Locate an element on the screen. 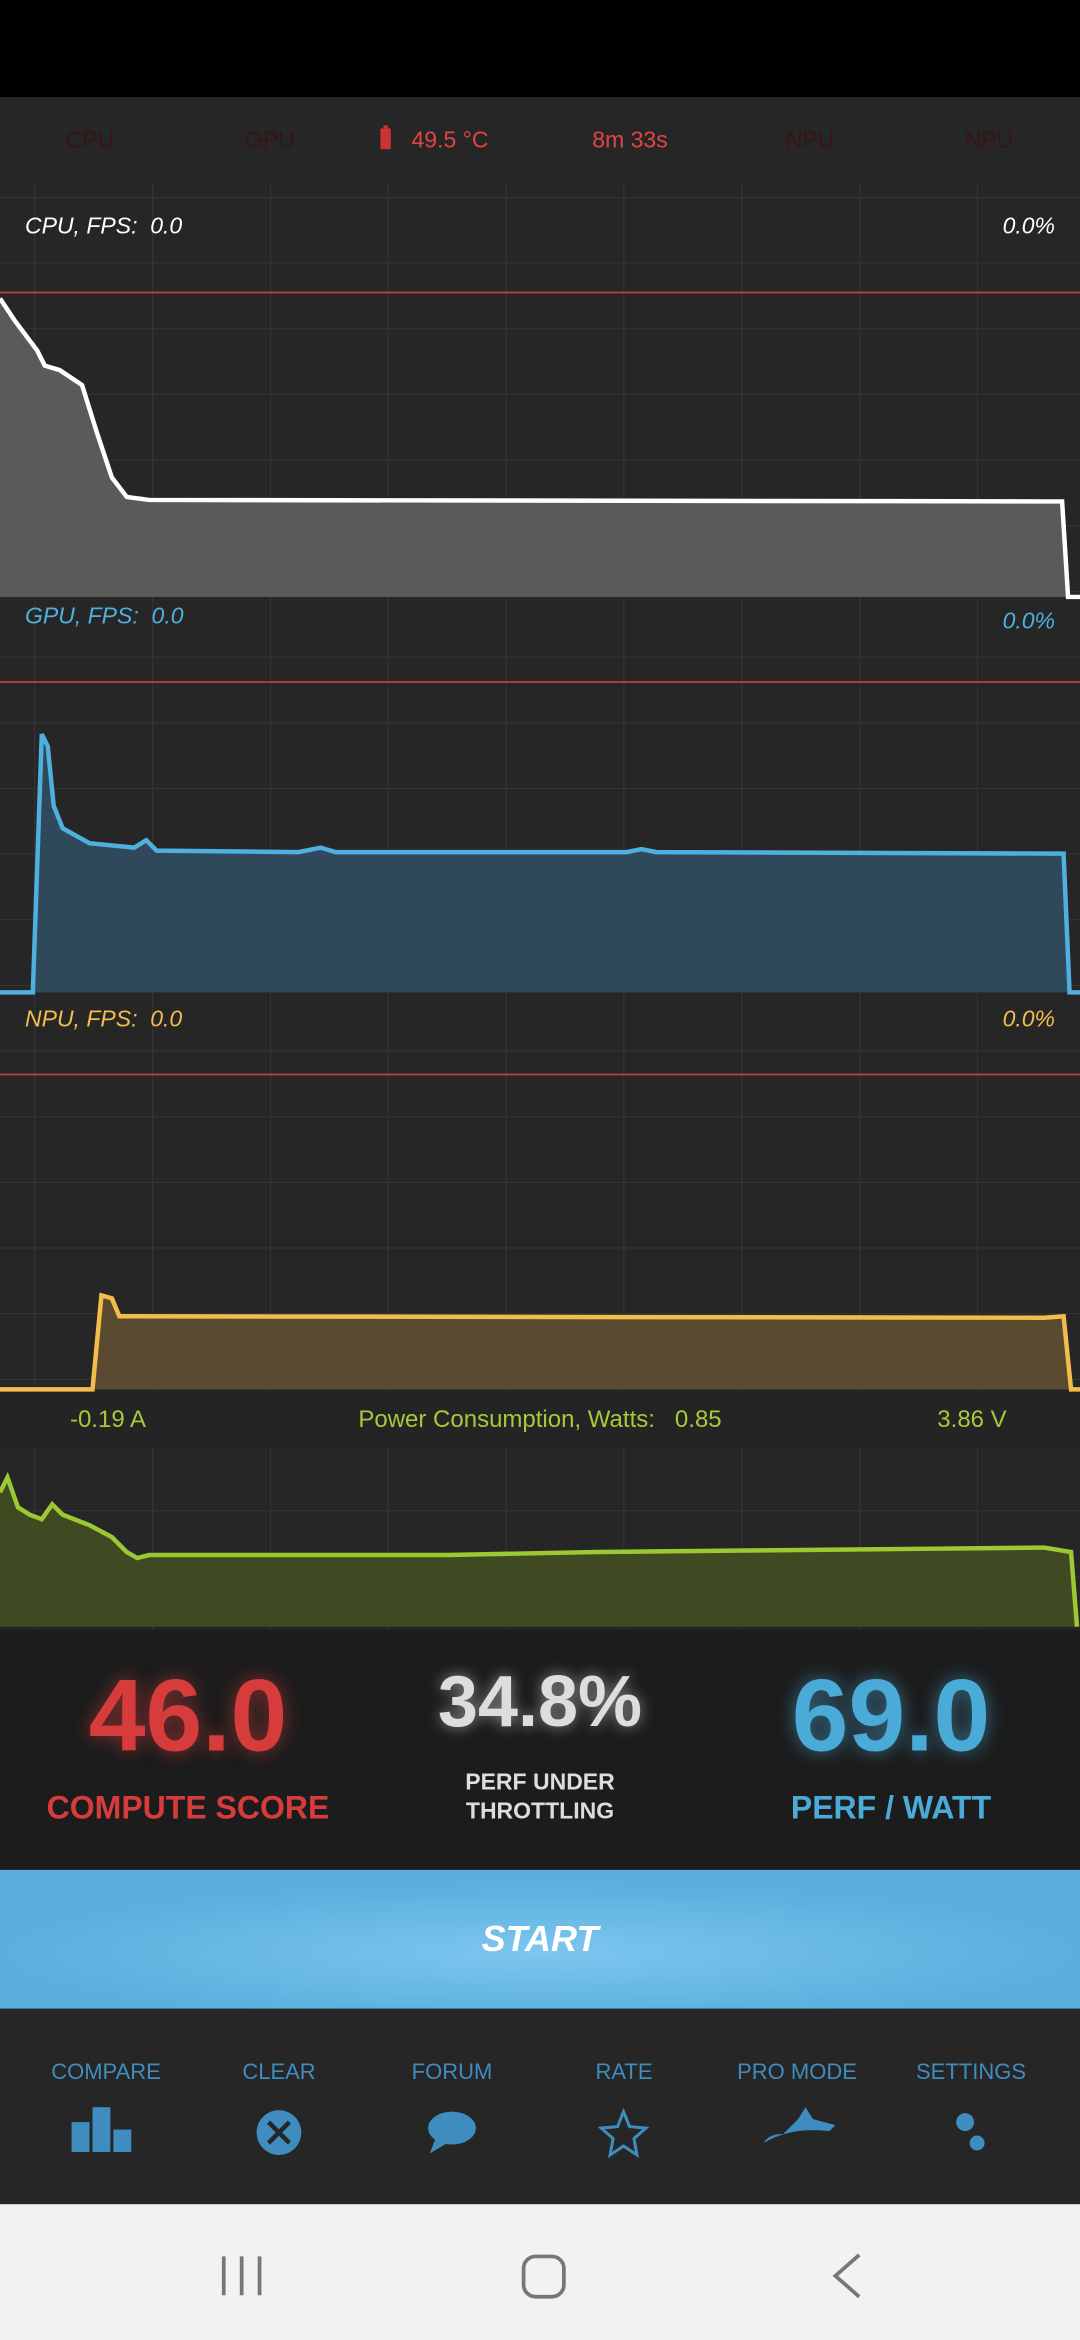 The height and width of the screenshot is (2340, 1080). status-temperature: 49.5 °C is located at coordinates (450, 139).